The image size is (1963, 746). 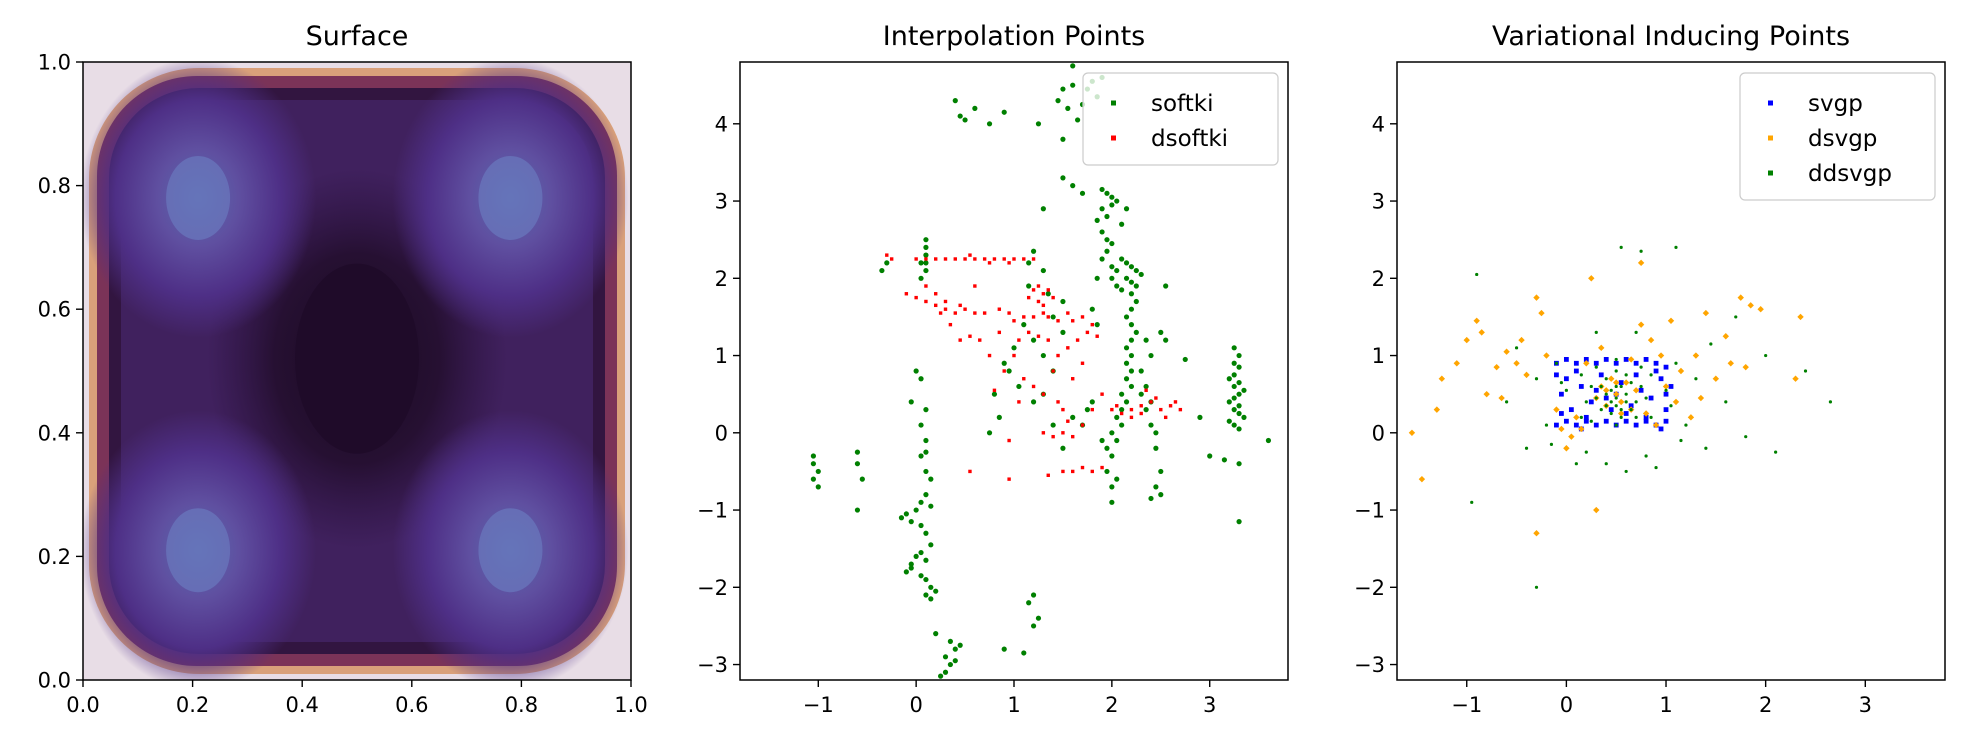 What do you see at coordinates (712, 588) in the screenshot?
I see `y-tick-label: −2` at bounding box center [712, 588].